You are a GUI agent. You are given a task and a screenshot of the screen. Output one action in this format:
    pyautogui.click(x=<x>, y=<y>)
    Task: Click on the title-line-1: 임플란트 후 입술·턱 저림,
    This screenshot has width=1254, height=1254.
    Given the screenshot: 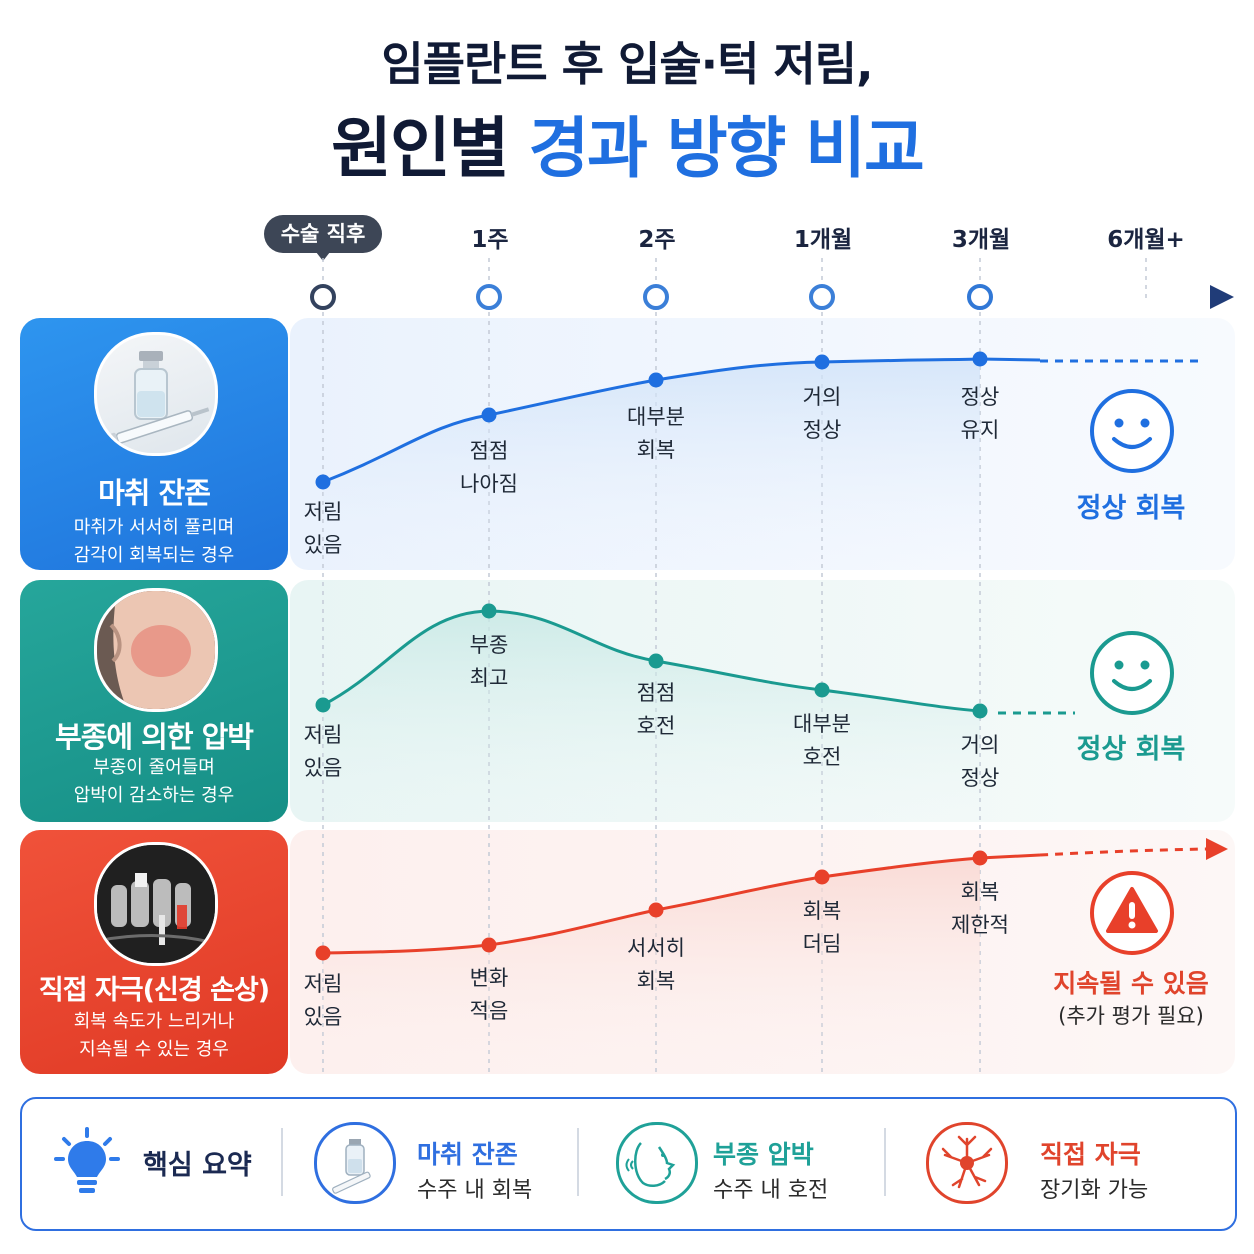 What is the action you would take?
    pyautogui.click(x=627, y=64)
    